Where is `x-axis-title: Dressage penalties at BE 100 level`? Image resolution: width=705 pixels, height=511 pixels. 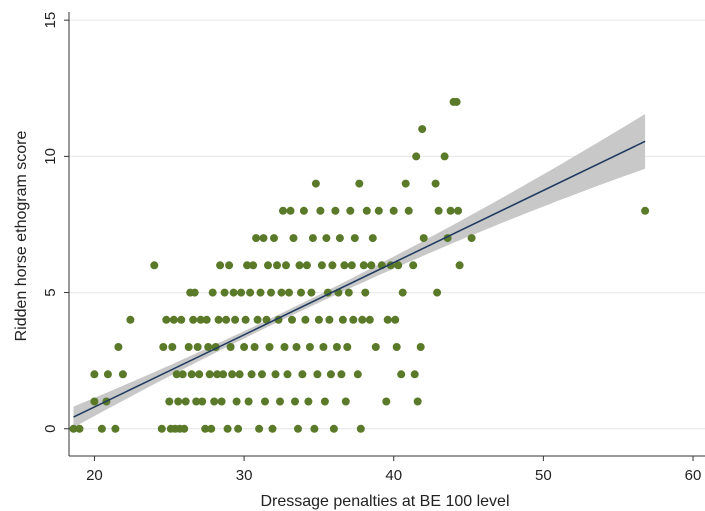 x-axis-title: Dressage penalties at BE 100 level is located at coordinates (384, 501).